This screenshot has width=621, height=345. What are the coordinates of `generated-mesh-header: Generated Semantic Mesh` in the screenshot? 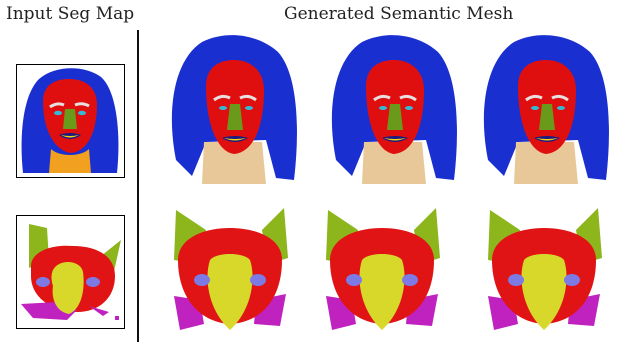 It's located at (399, 14).